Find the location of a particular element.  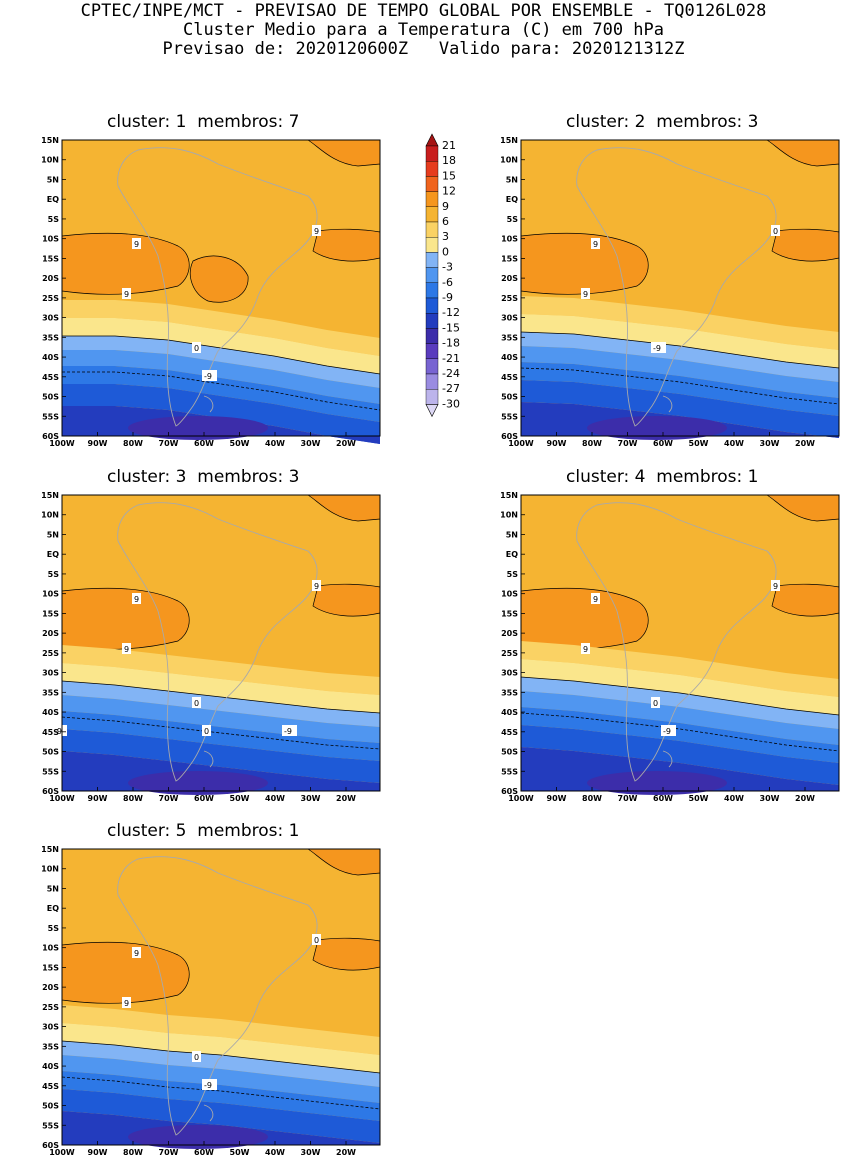

panel-3-title: cluster: 3 membros: 3 is located at coordinates (203, 477).